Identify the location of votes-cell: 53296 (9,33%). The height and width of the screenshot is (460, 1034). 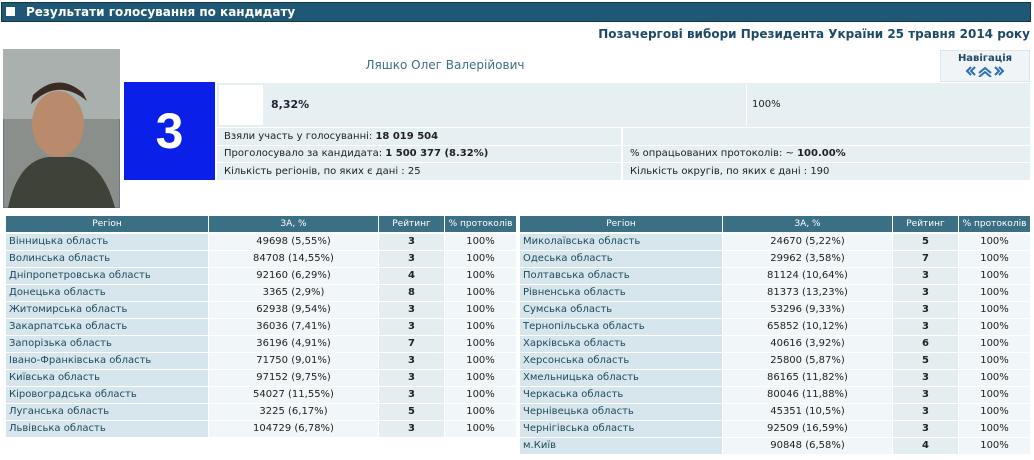
(807, 310).